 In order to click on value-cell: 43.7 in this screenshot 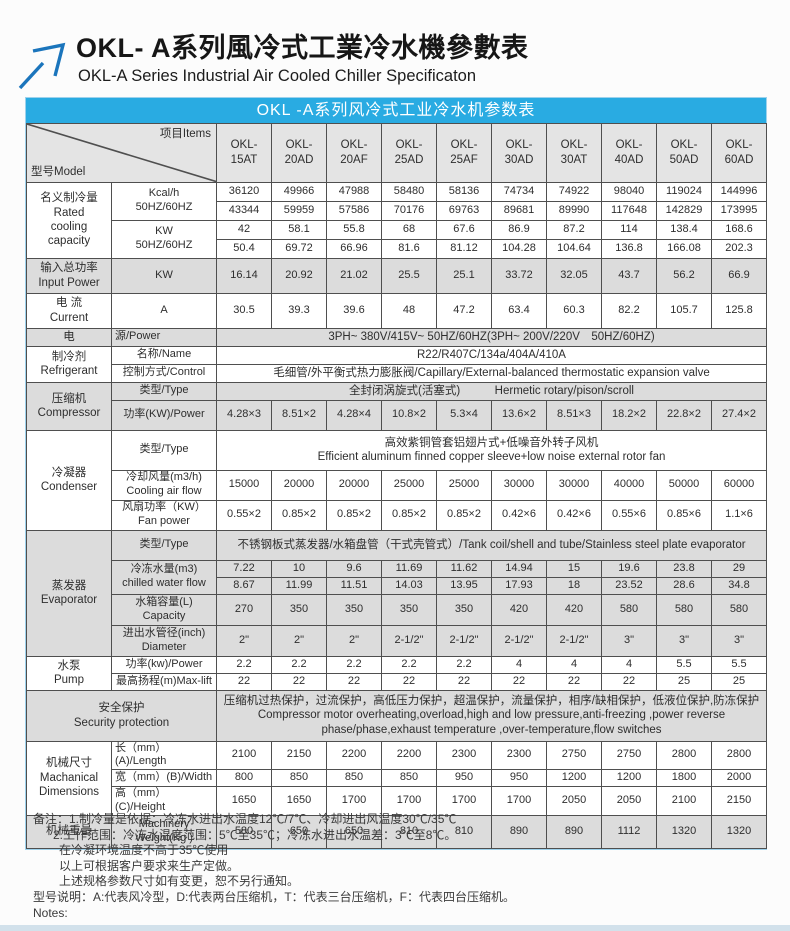, I will do `click(629, 275)`.